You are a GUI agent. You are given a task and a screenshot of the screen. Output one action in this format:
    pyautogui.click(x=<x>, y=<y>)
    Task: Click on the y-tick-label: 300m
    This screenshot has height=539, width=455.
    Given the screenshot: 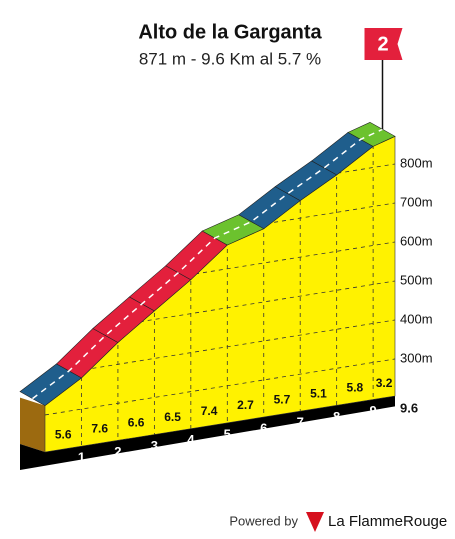 What is the action you would take?
    pyautogui.click(x=416, y=357)
    